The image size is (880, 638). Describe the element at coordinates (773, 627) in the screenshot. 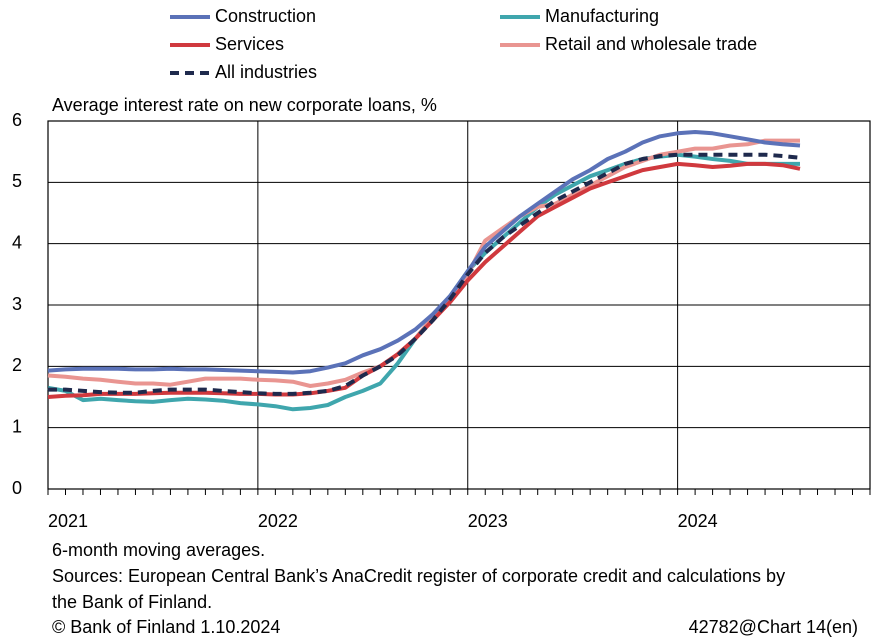

I see `chart-id: 42782@Chart 14(en)` at that location.